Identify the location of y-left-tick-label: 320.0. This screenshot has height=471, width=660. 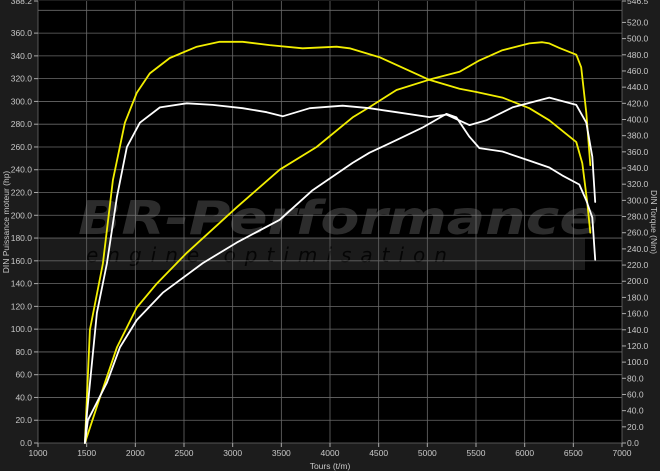
(22, 79).